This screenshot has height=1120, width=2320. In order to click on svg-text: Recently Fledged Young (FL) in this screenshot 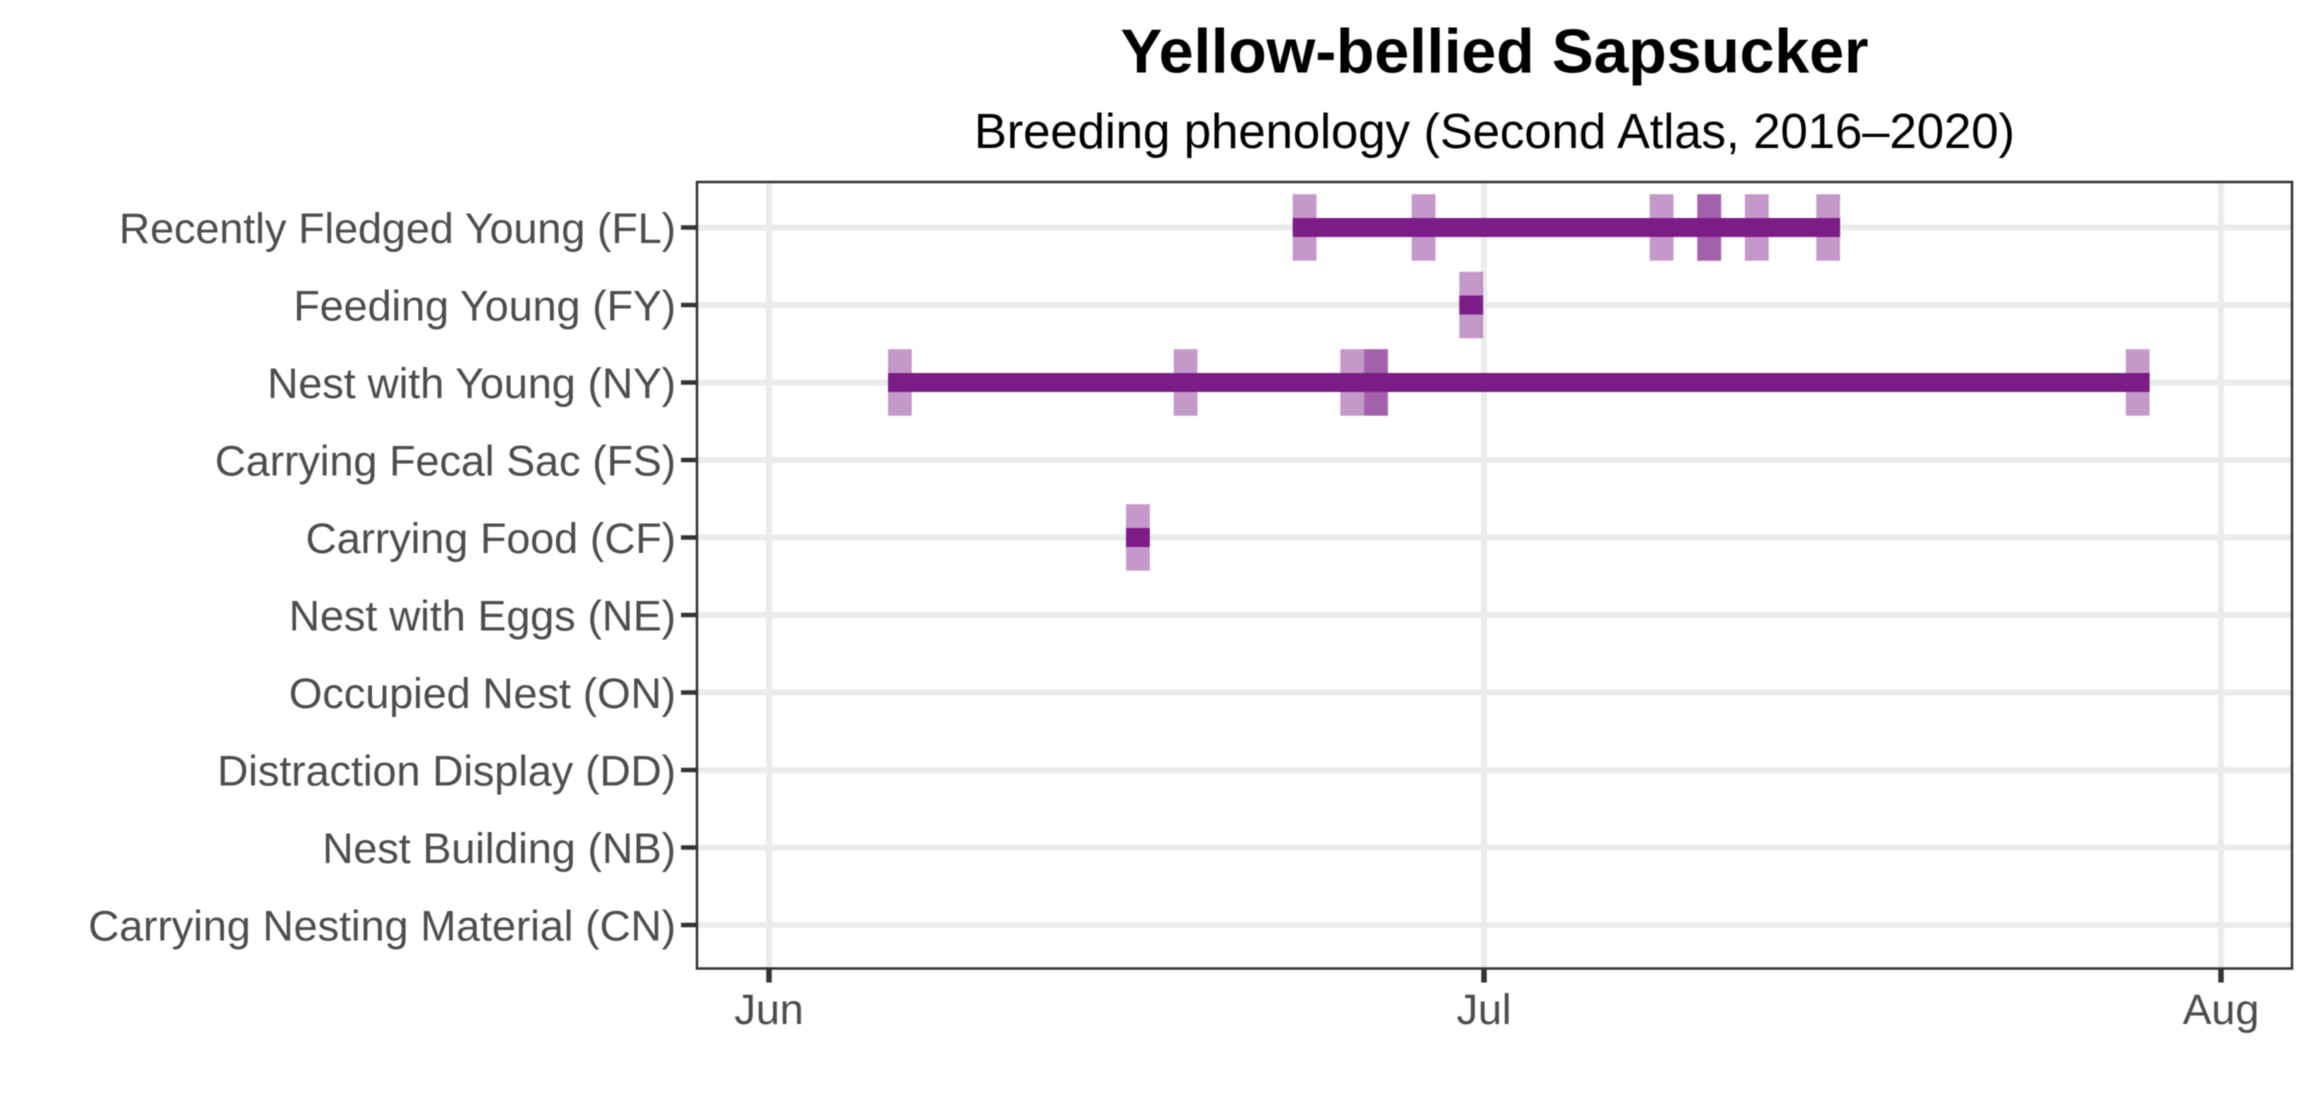, I will do `click(397, 229)`.